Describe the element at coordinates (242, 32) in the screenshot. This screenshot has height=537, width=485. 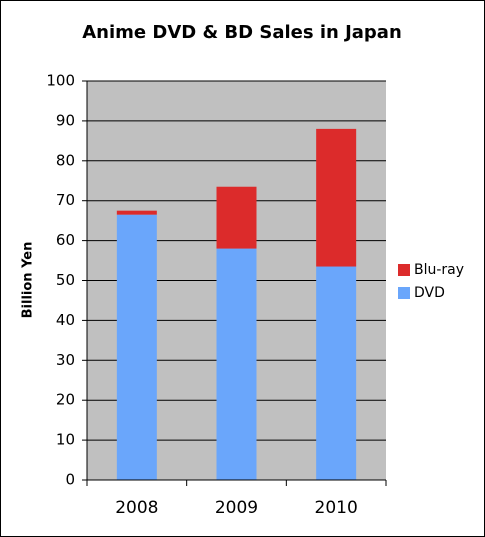
I see `chart-title: Anime DVD & BD Sales in Japan` at that location.